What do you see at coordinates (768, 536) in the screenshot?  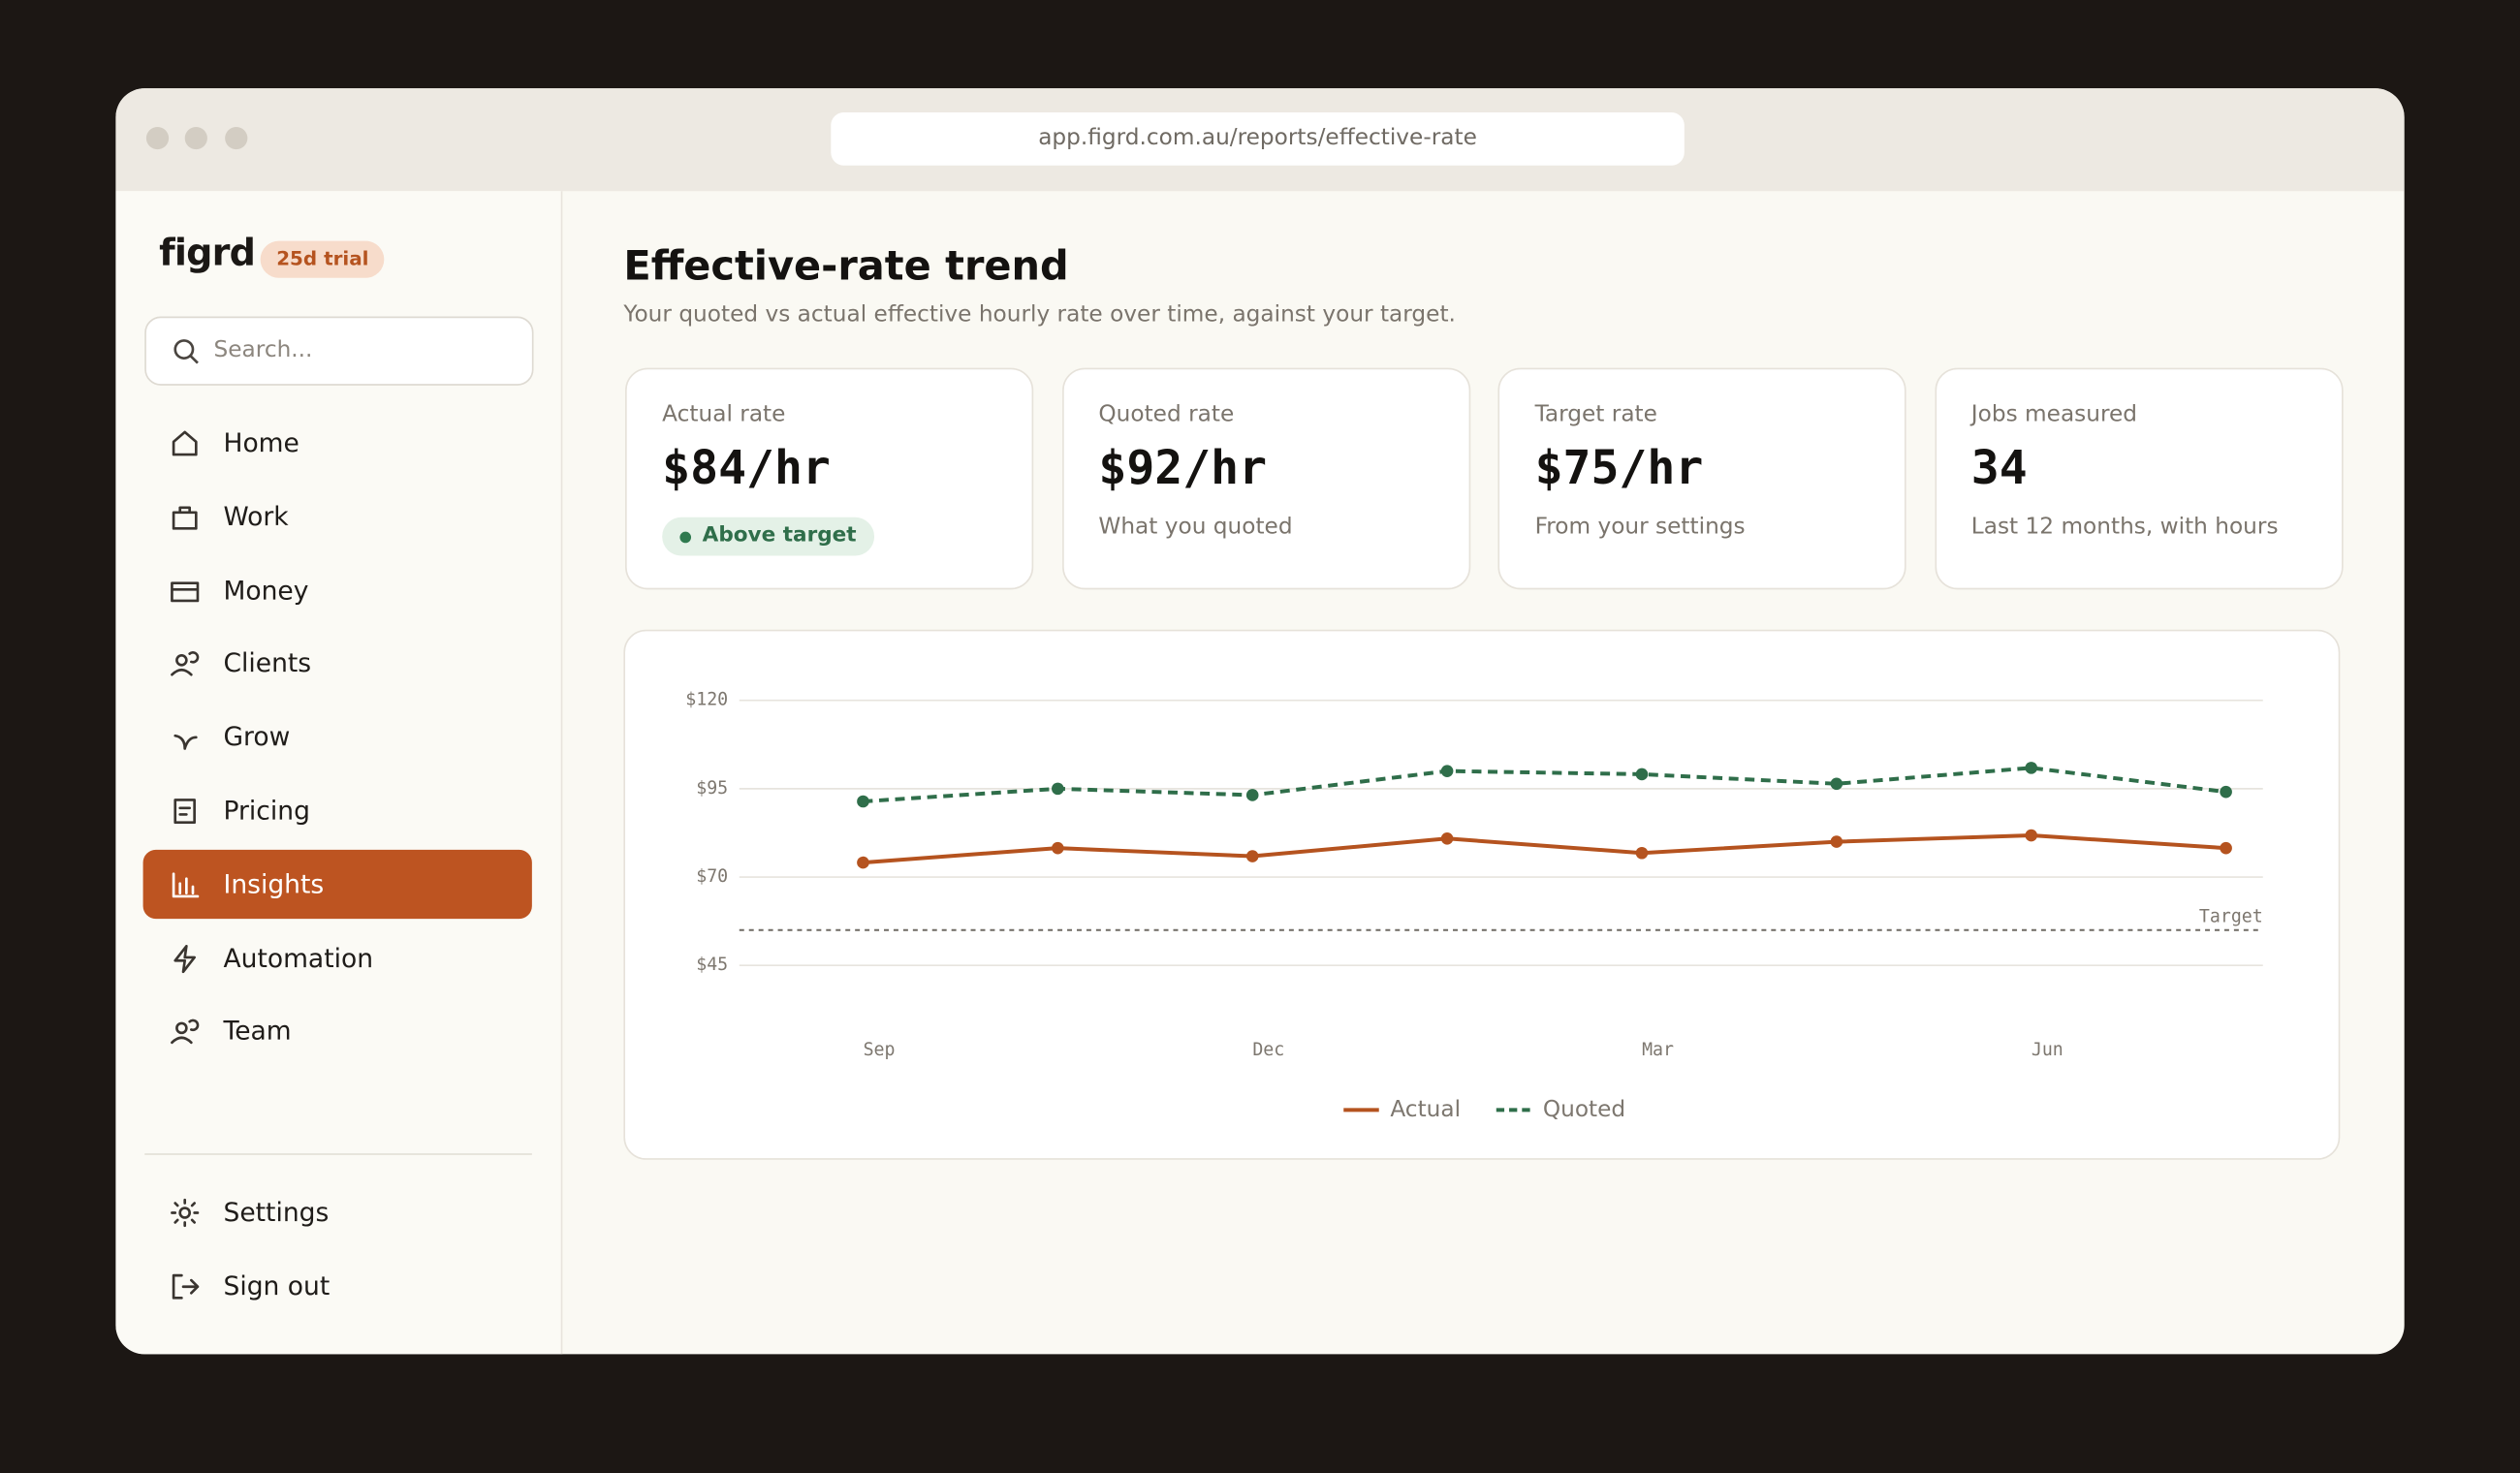 I see `status-badge: Above target` at bounding box center [768, 536].